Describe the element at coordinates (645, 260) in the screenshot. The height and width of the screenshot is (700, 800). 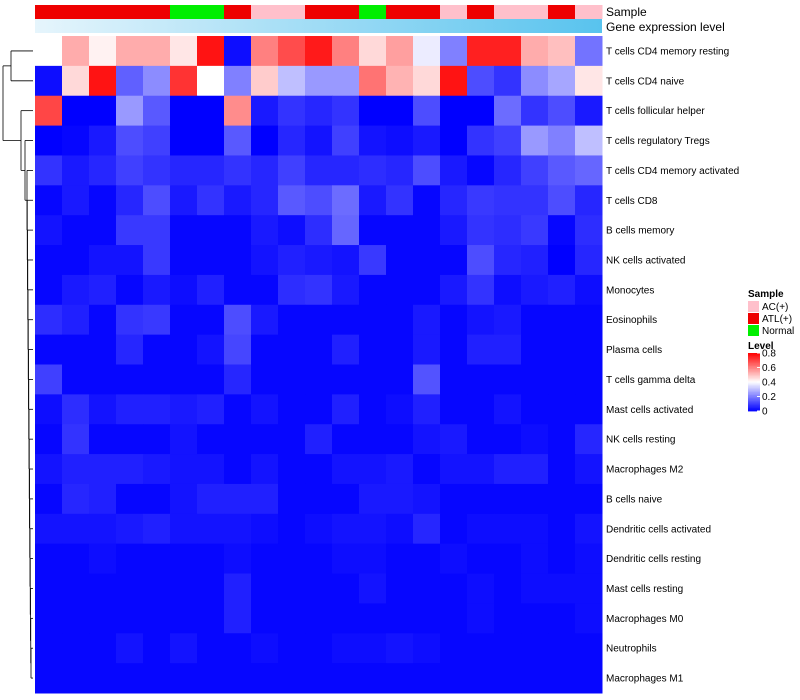
I see `row-label: NK cells activated` at that location.